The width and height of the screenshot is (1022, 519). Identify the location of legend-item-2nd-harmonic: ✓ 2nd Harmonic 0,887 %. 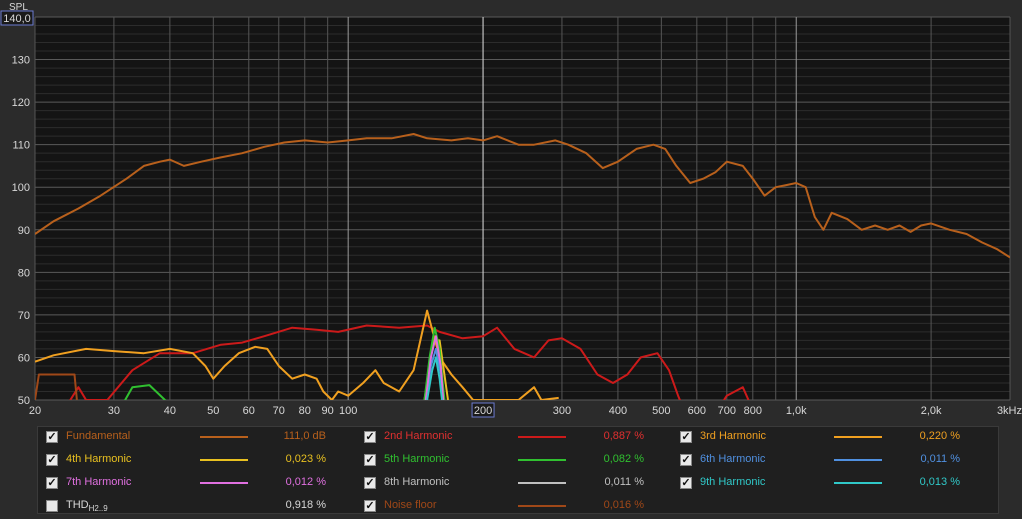
(515, 438).